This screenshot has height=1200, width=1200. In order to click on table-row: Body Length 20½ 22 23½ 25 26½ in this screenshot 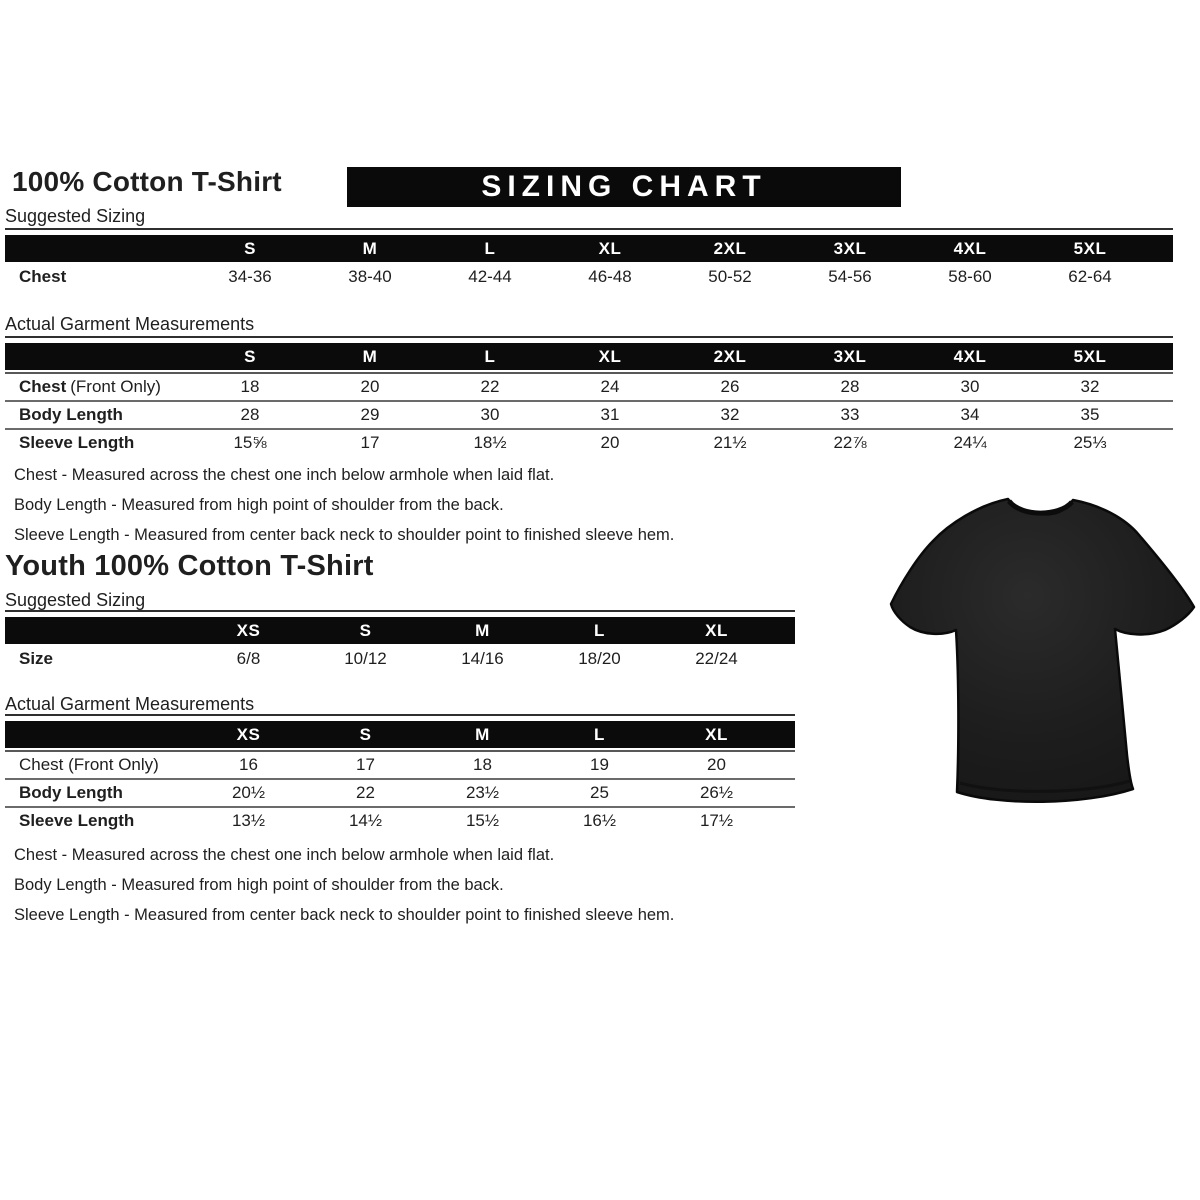, I will do `click(400, 792)`.